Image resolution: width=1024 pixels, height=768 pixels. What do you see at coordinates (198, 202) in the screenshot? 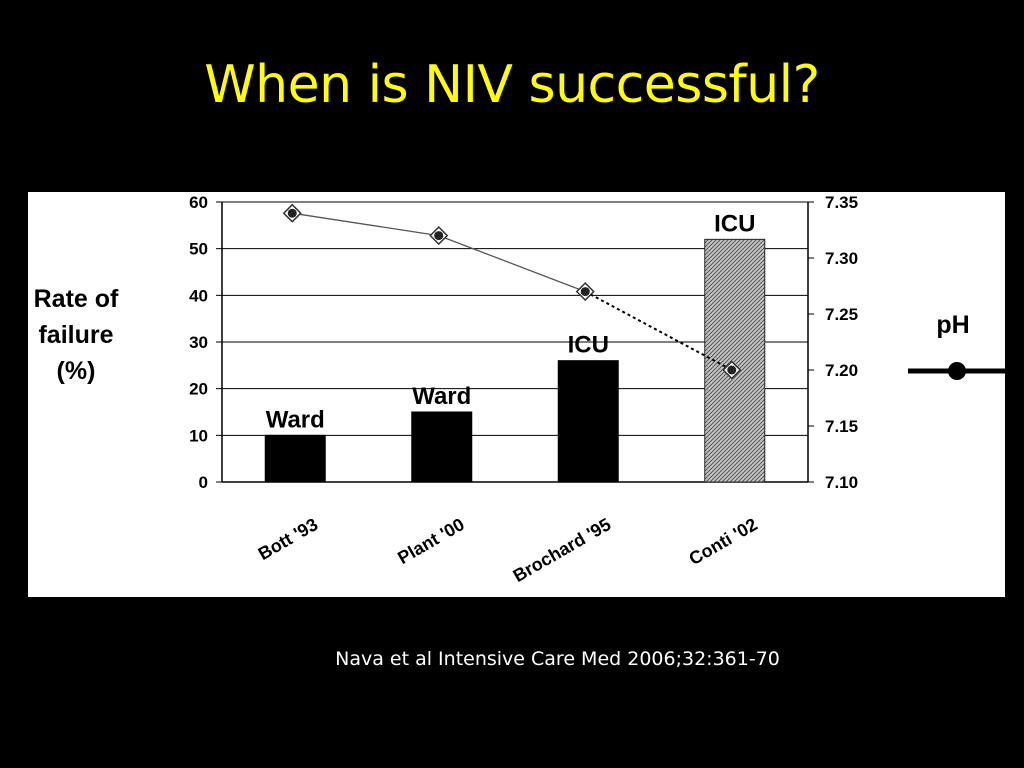
I see `left-tick-label: 60` at bounding box center [198, 202].